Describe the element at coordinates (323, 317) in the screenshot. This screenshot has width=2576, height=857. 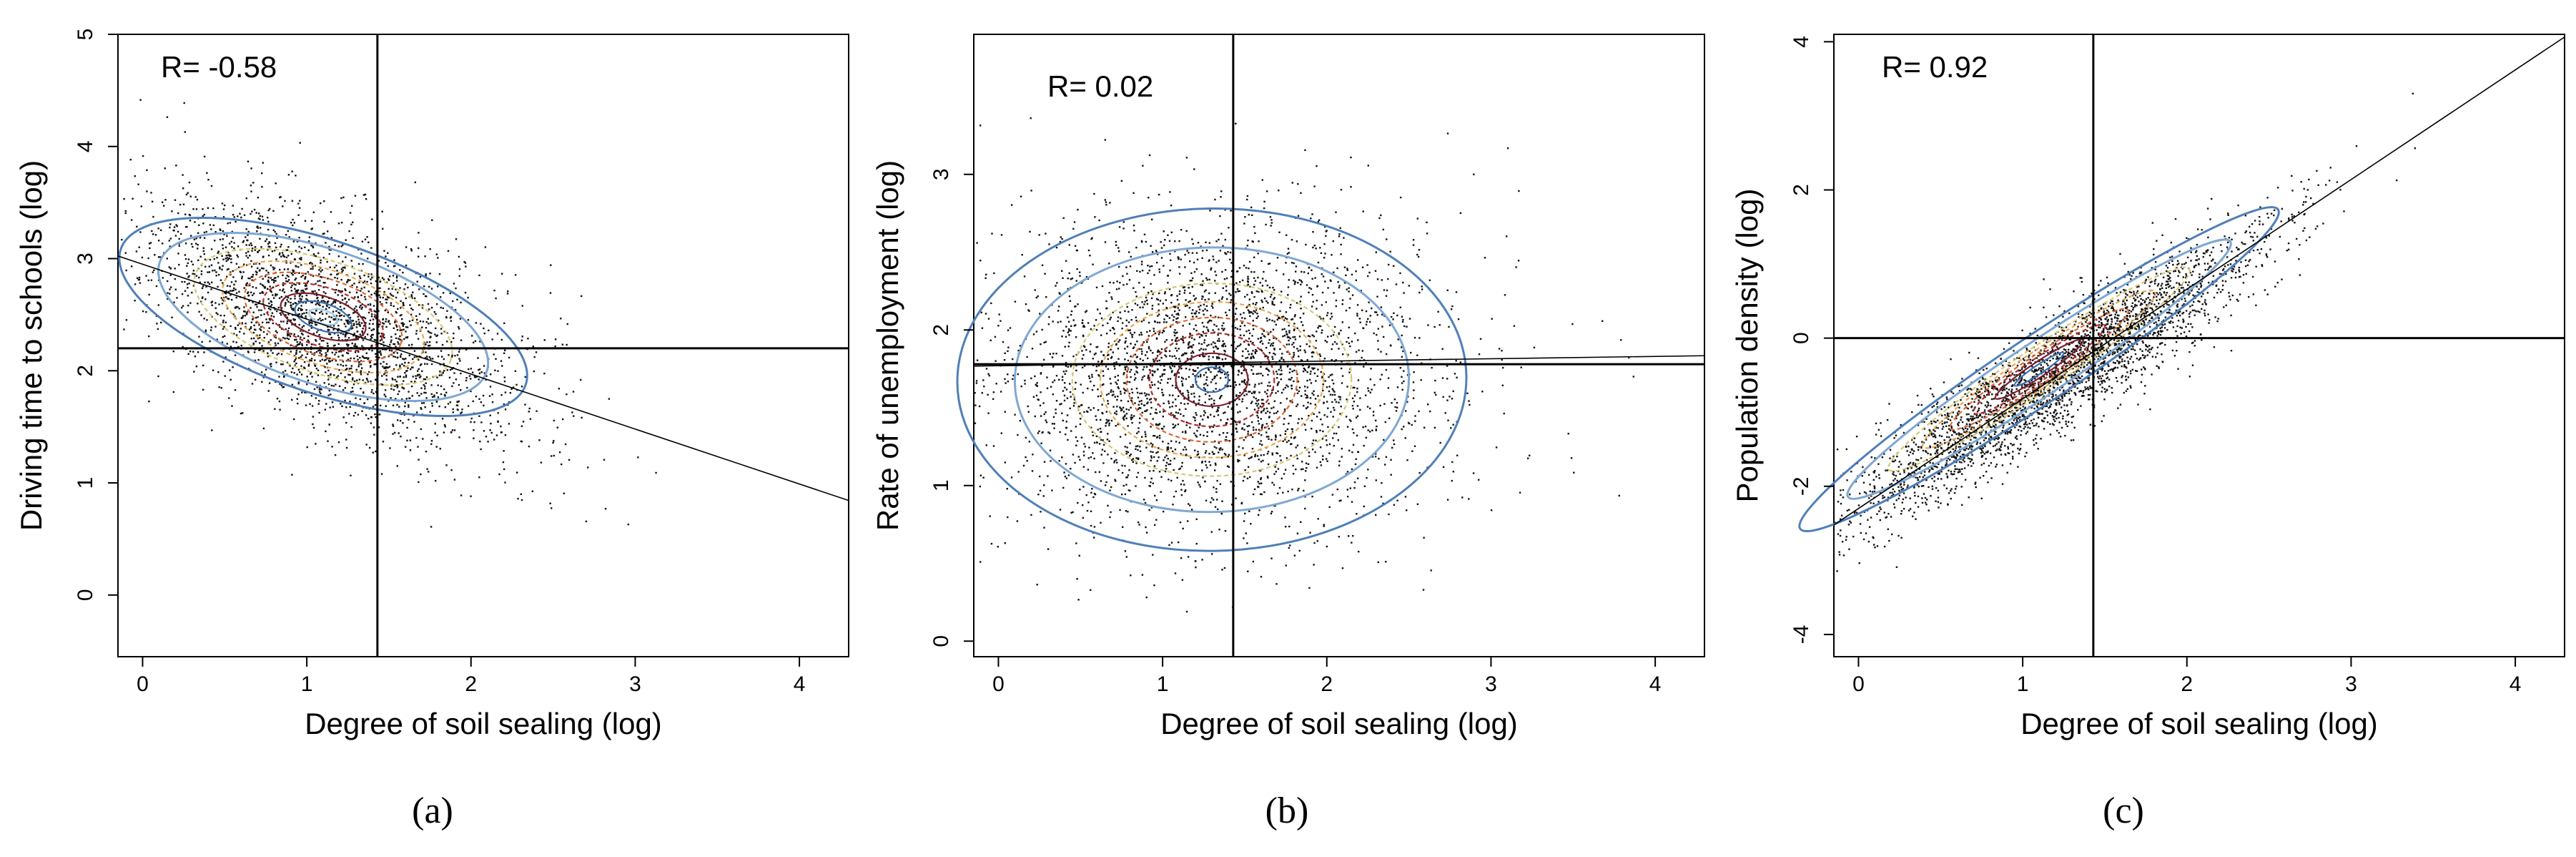
I see `density-contour` at that location.